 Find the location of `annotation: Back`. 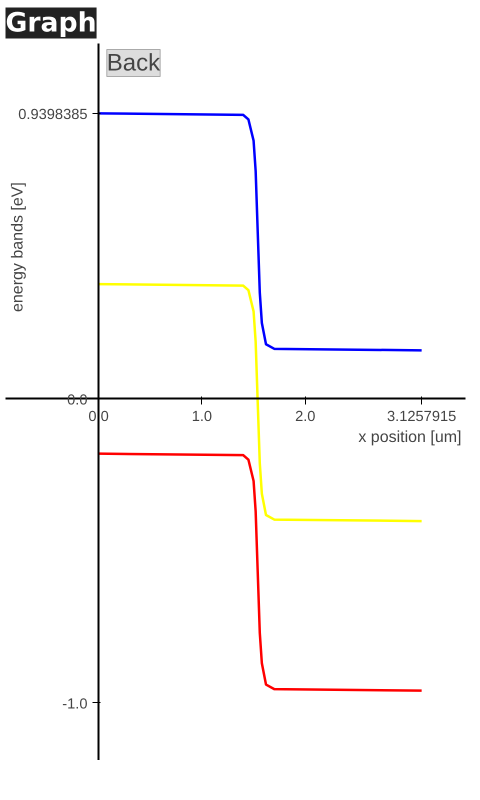

annotation: Back is located at coordinates (134, 63).